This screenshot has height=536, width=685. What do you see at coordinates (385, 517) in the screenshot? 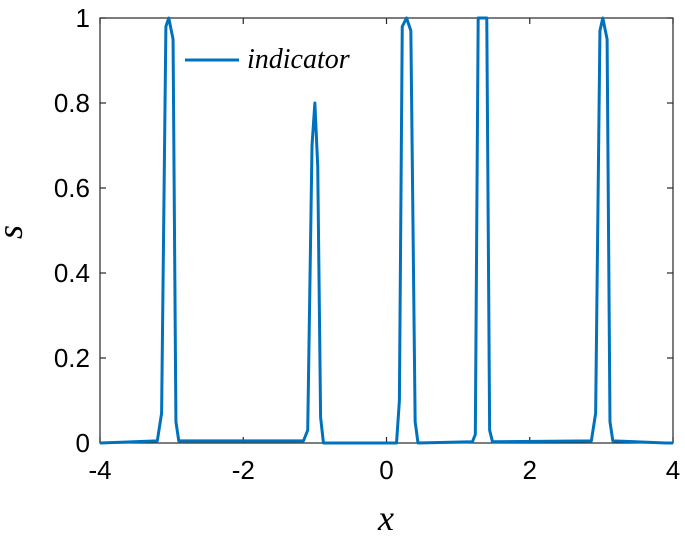
I see `x-axis-label: x` at bounding box center [385, 517].